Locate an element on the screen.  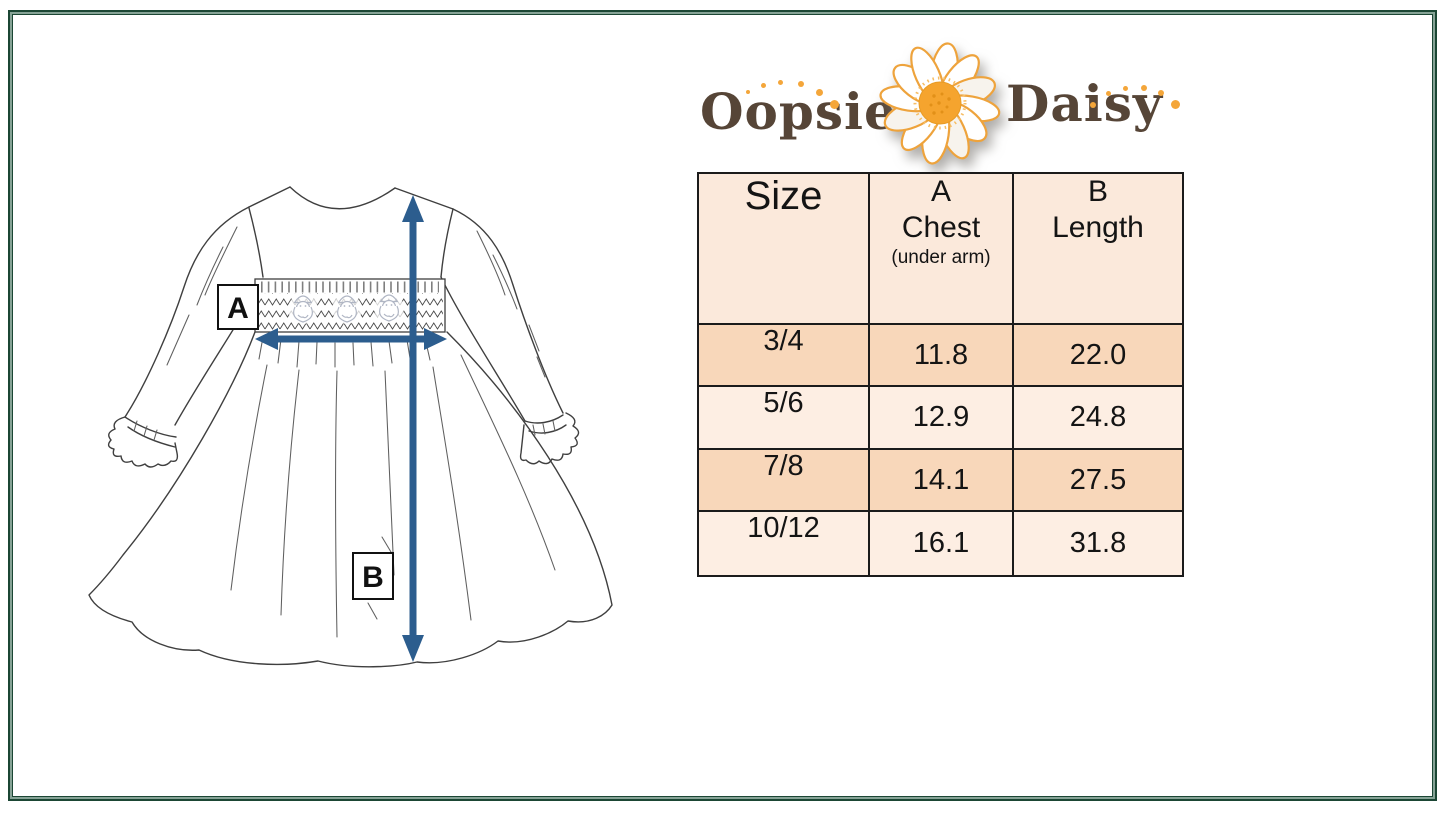
size-cell: 3/4 is located at coordinates (783, 355).